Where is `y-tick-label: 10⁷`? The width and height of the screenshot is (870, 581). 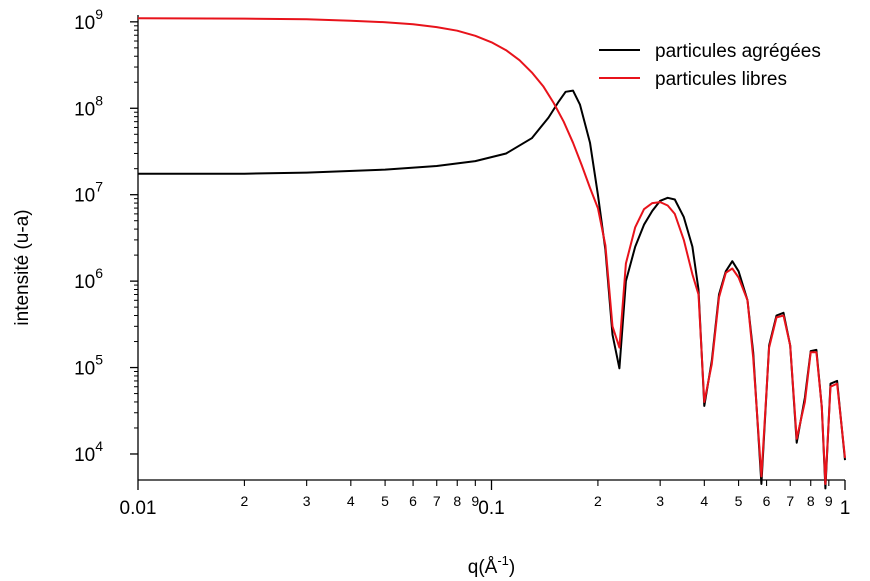
y-tick-label: 10⁷ is located at coordinates (88, 193).